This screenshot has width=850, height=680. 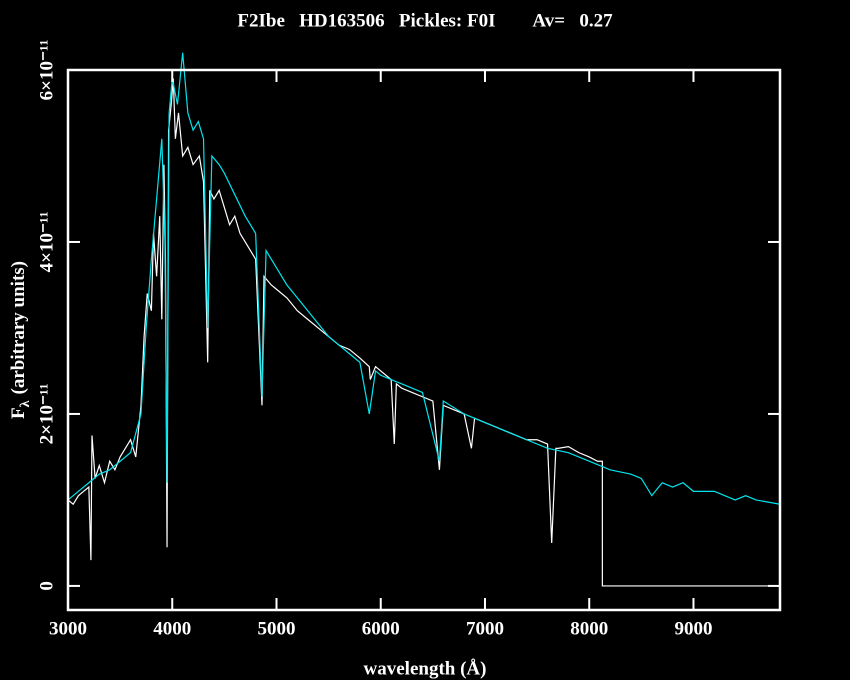 I want to click on y-label-symbol: F, so click(x=18, y=413).